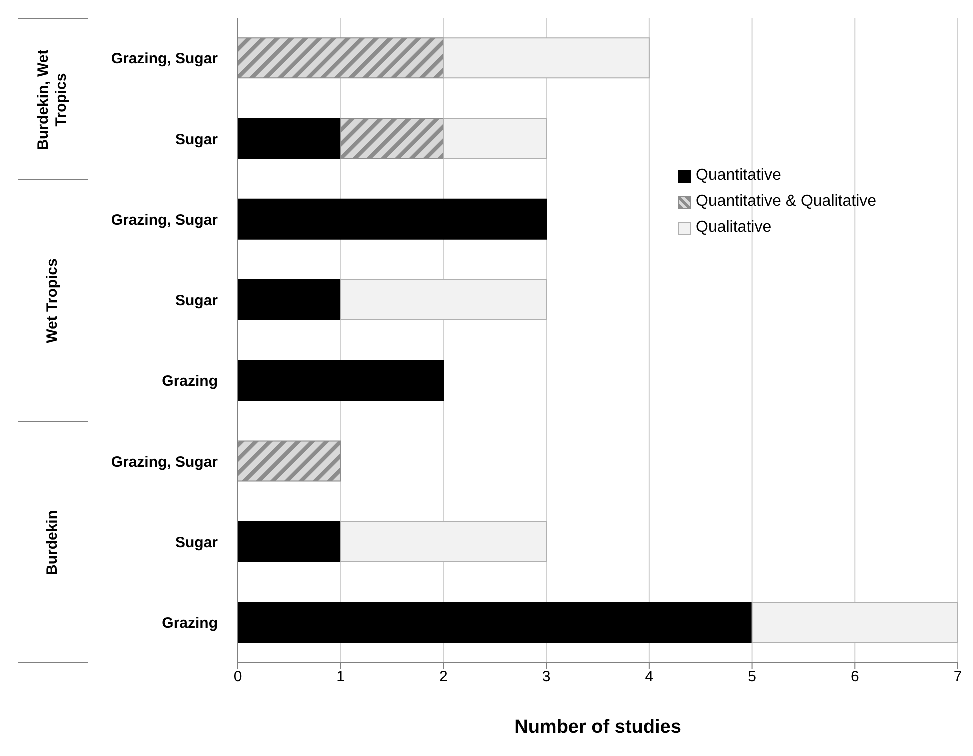 This screenshot has width=973, height=756. I want to click on text: Wet Tropics, so click(53, 302).